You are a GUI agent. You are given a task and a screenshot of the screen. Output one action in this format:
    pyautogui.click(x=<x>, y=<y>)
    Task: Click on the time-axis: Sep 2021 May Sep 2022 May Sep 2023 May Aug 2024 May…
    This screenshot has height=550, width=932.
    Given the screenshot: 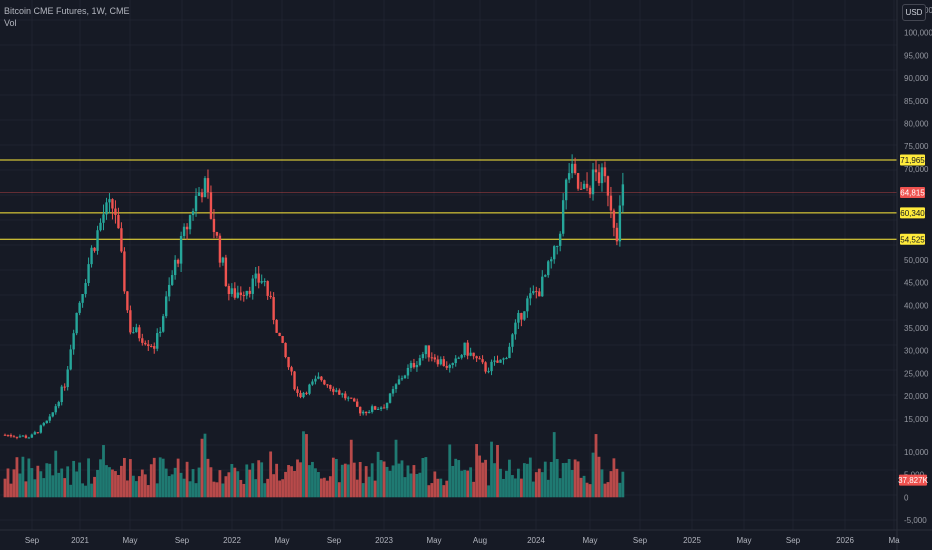 What is the action you would take?
    pyautogui.click(x=462, y=540)
    